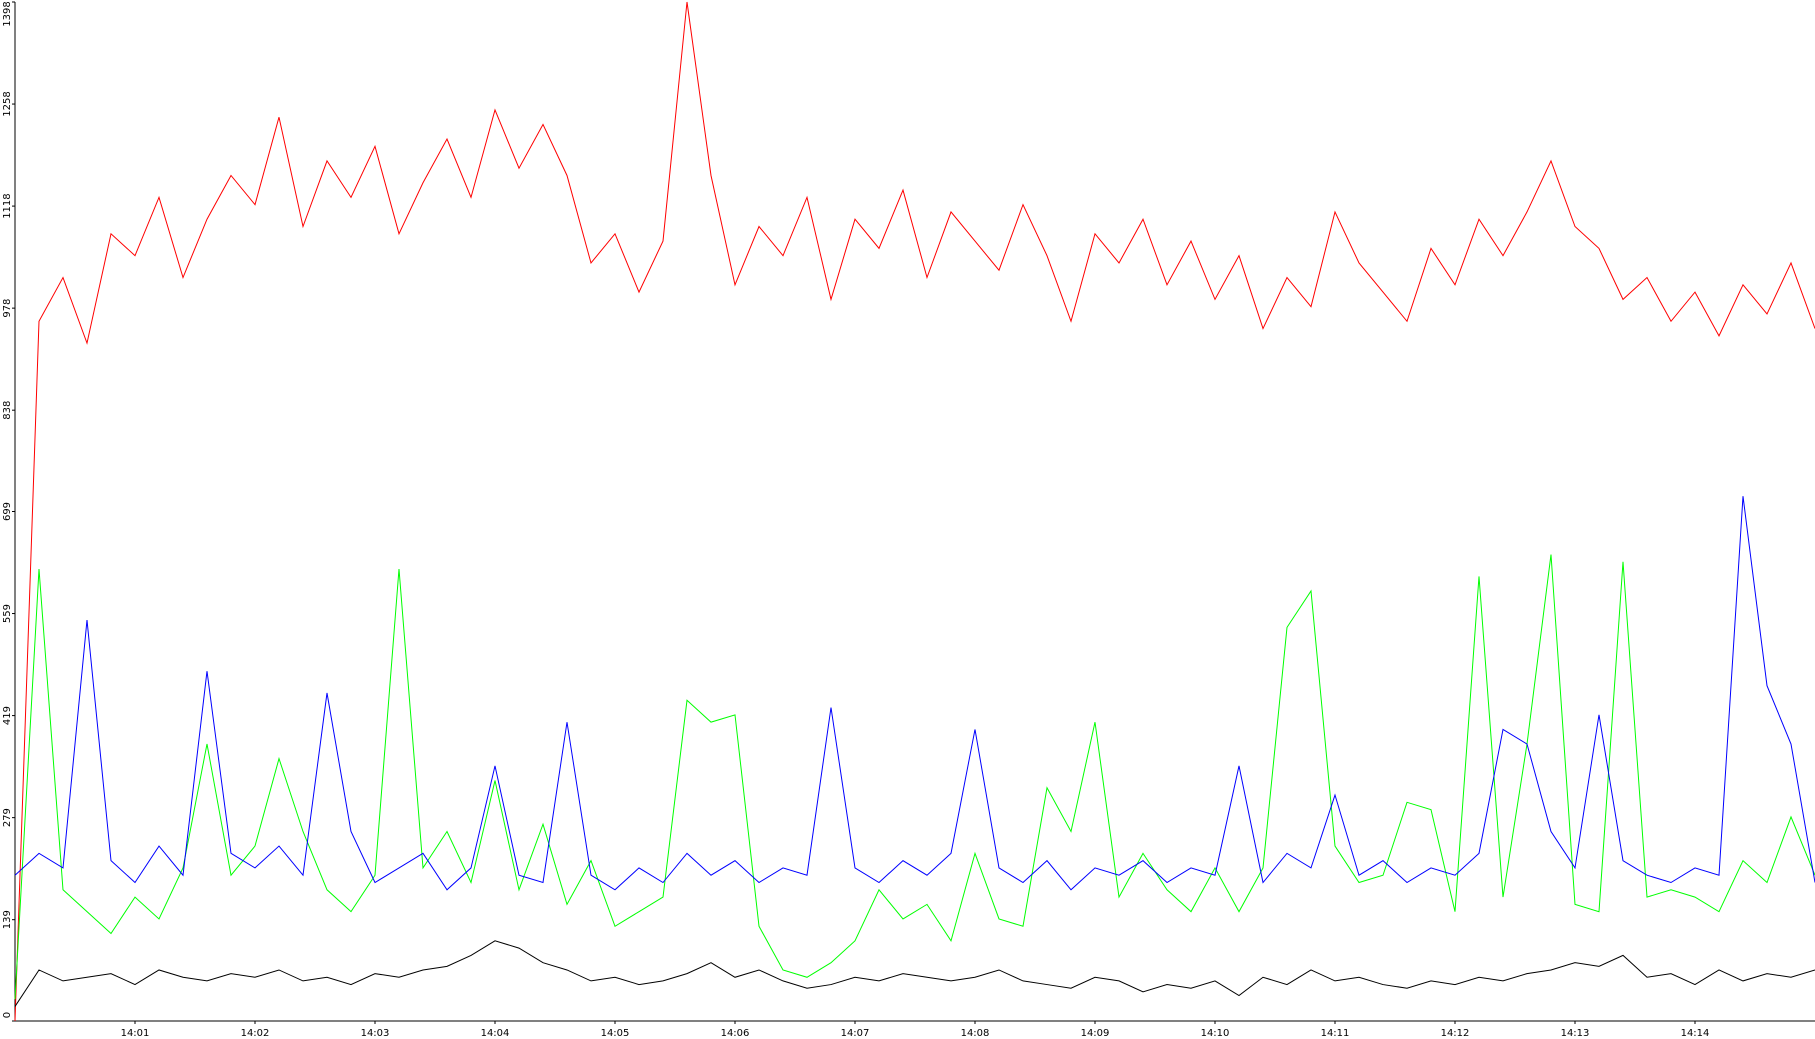  I want to click on x-tick-label: 14:08, so click(975, 1033).